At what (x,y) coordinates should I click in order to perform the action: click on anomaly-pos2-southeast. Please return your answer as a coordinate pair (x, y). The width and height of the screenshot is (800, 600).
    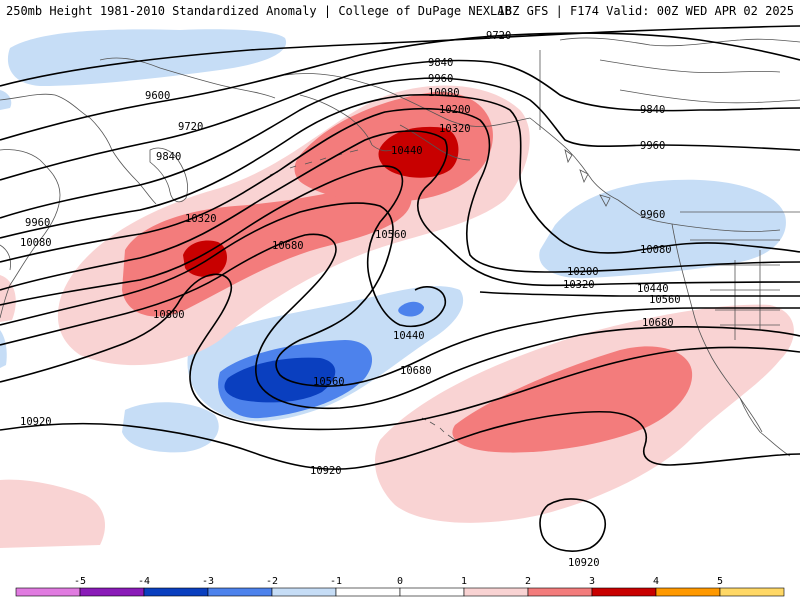
    Looking at the image, I should click on (572, 399).